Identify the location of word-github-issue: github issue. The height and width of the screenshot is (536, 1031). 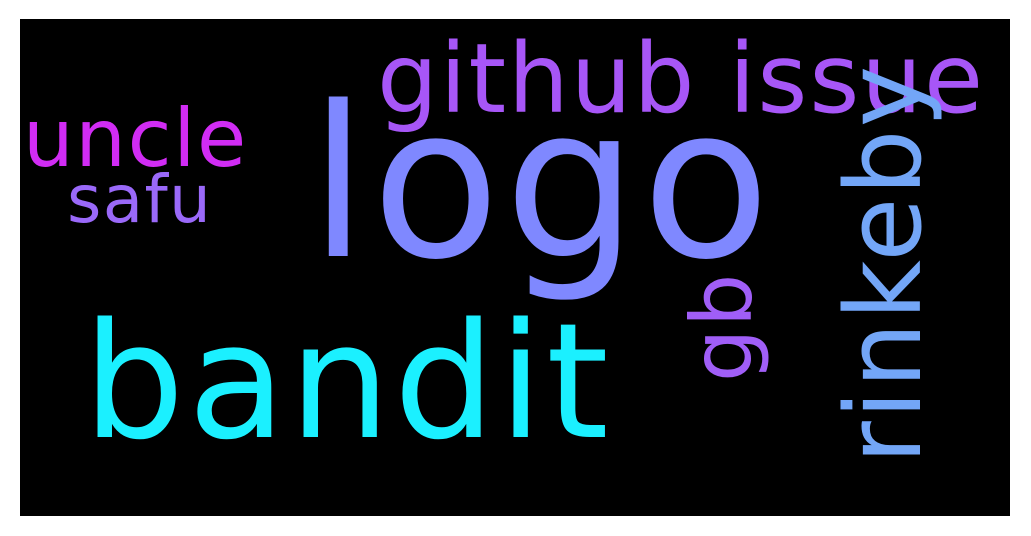
(681, 79).